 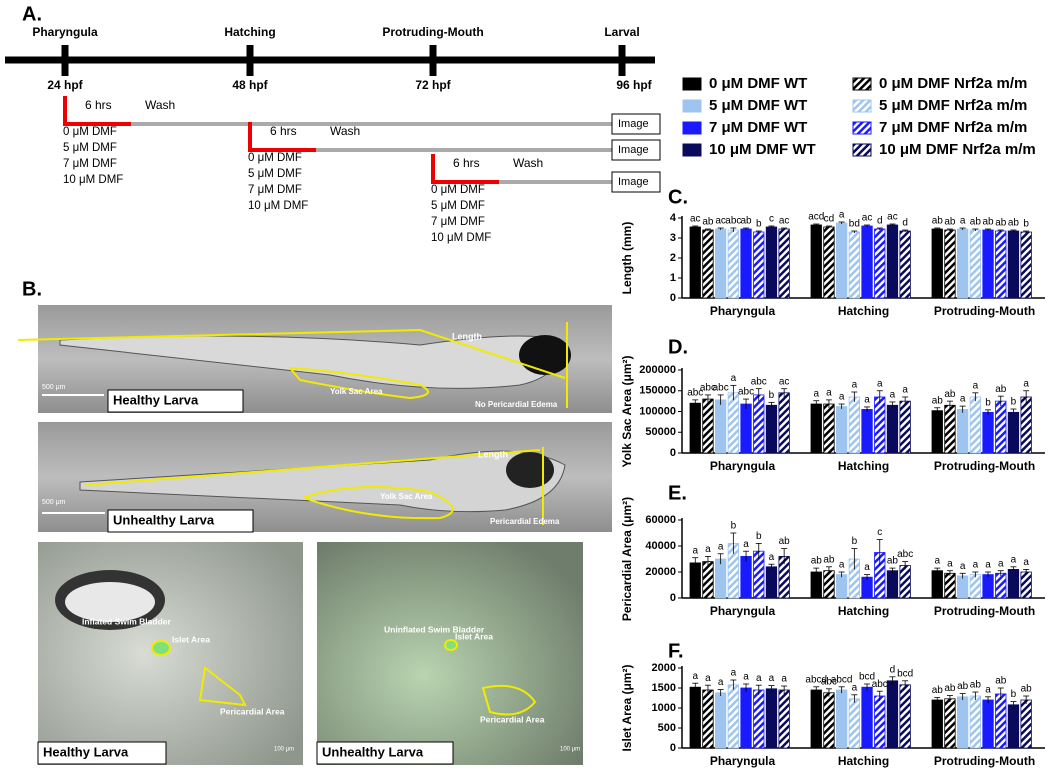 I want to click on significance-letter: cd, so click(x=829, y=219).